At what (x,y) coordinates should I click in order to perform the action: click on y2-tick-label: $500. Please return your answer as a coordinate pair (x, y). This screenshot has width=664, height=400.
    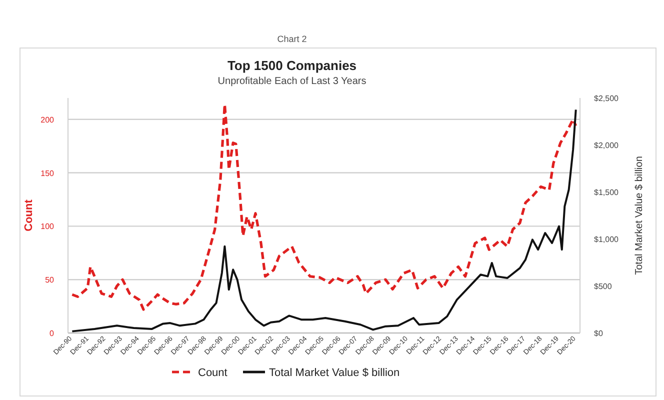
    Looking at the image, I should click on (603, 286).